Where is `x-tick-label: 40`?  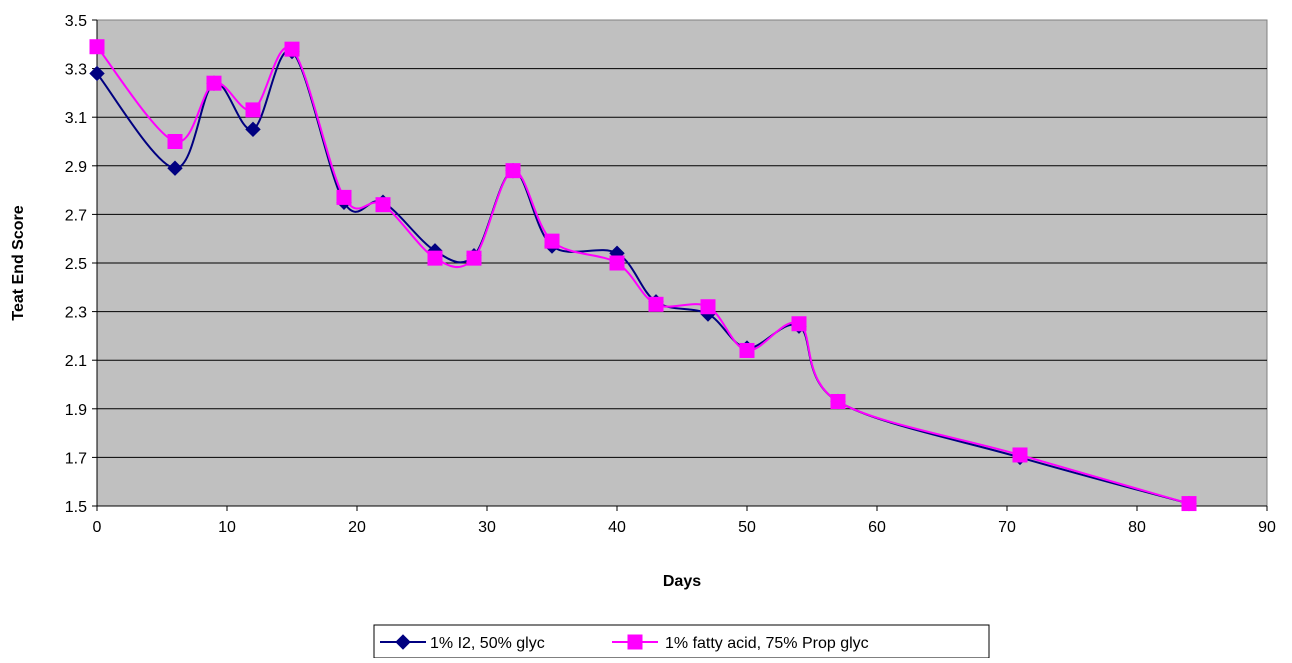 x-tick-label: 40 is located at coordinates (617, 527).